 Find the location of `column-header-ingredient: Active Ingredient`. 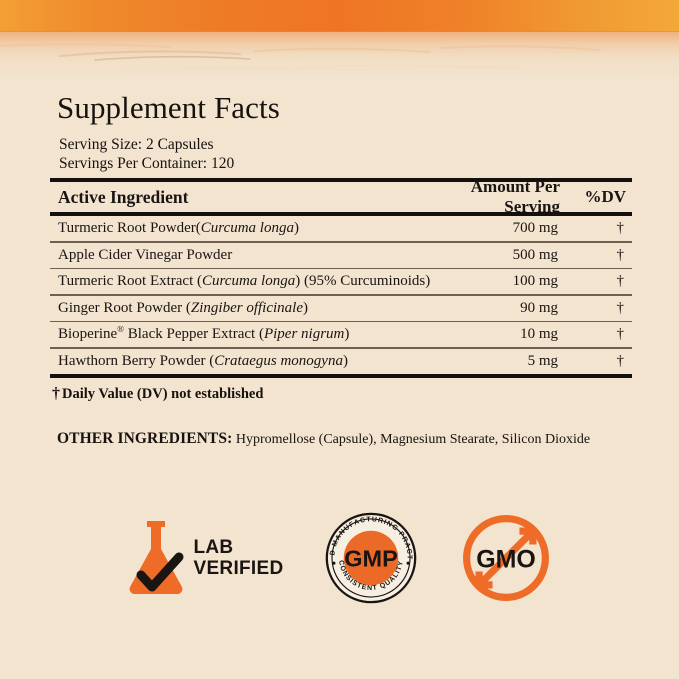

column-header-ingredient: Active Ingredient is located at coordinates (123, 196).